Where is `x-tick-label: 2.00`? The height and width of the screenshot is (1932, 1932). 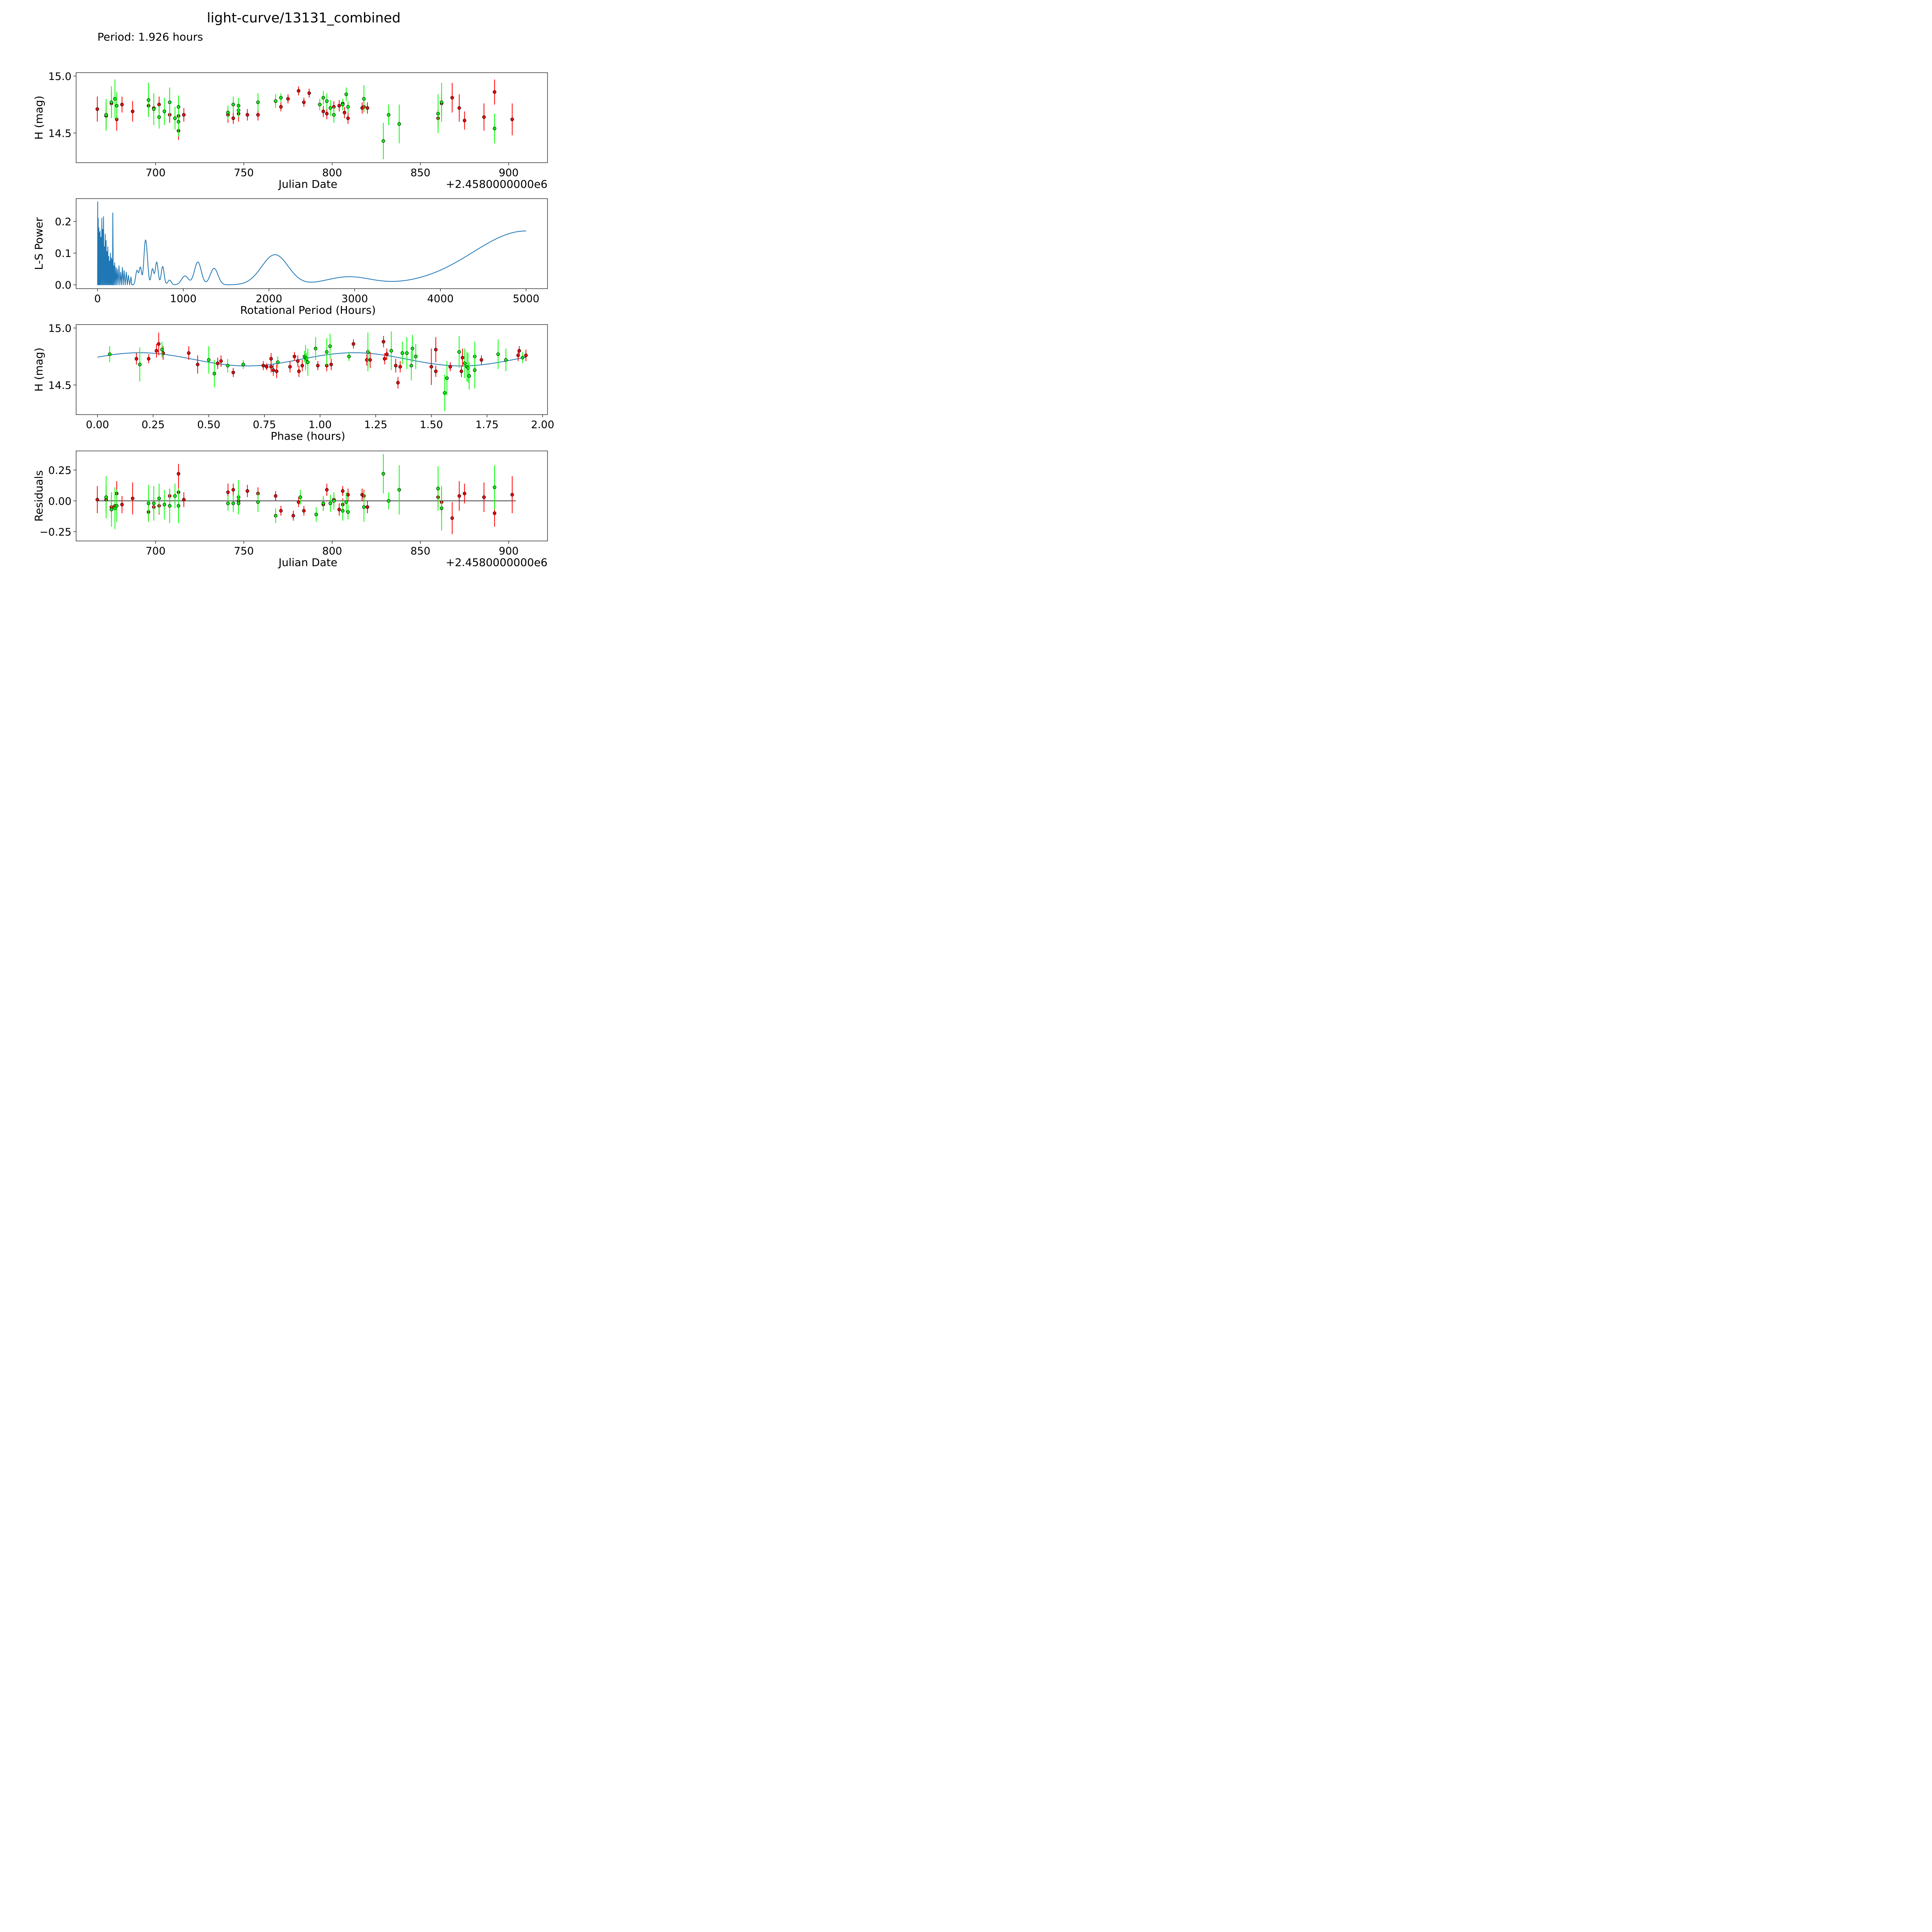 x-tick-label: 2.00 is located at coordinates (542, 425).